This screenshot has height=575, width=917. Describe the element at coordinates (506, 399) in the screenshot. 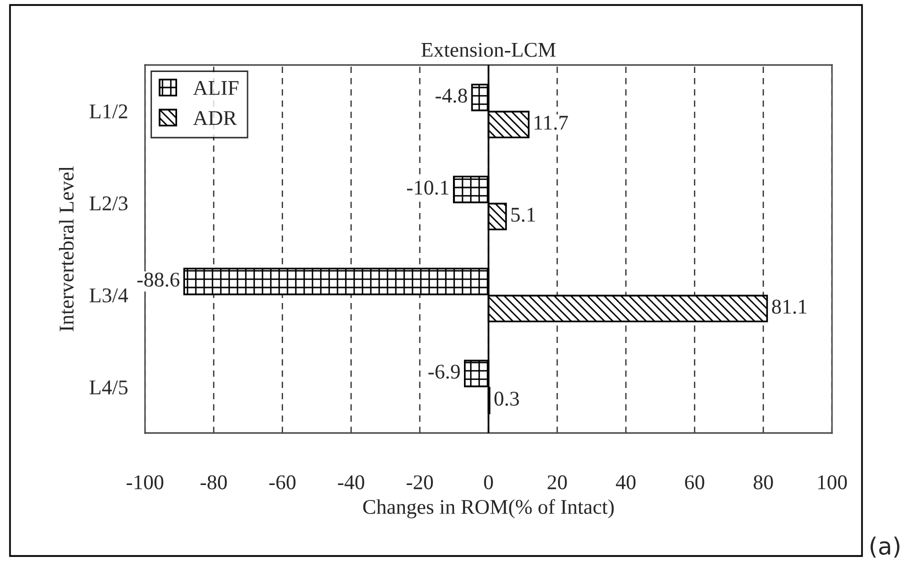

I see `data-label: 0.3` at that location.